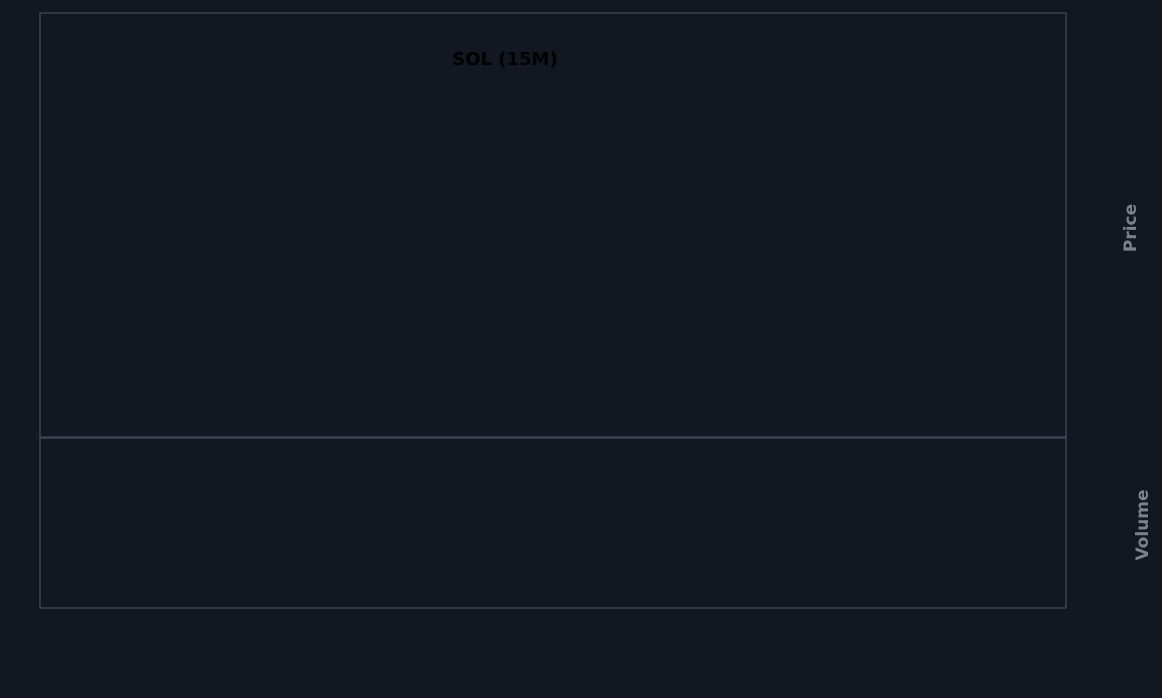 The width and height of the screenshot is (1162, 698). What do you see at coordinates (504, 59) in the screenshot?
I see `chart-title: SOL (15M)` at bounding box center [504, 59].